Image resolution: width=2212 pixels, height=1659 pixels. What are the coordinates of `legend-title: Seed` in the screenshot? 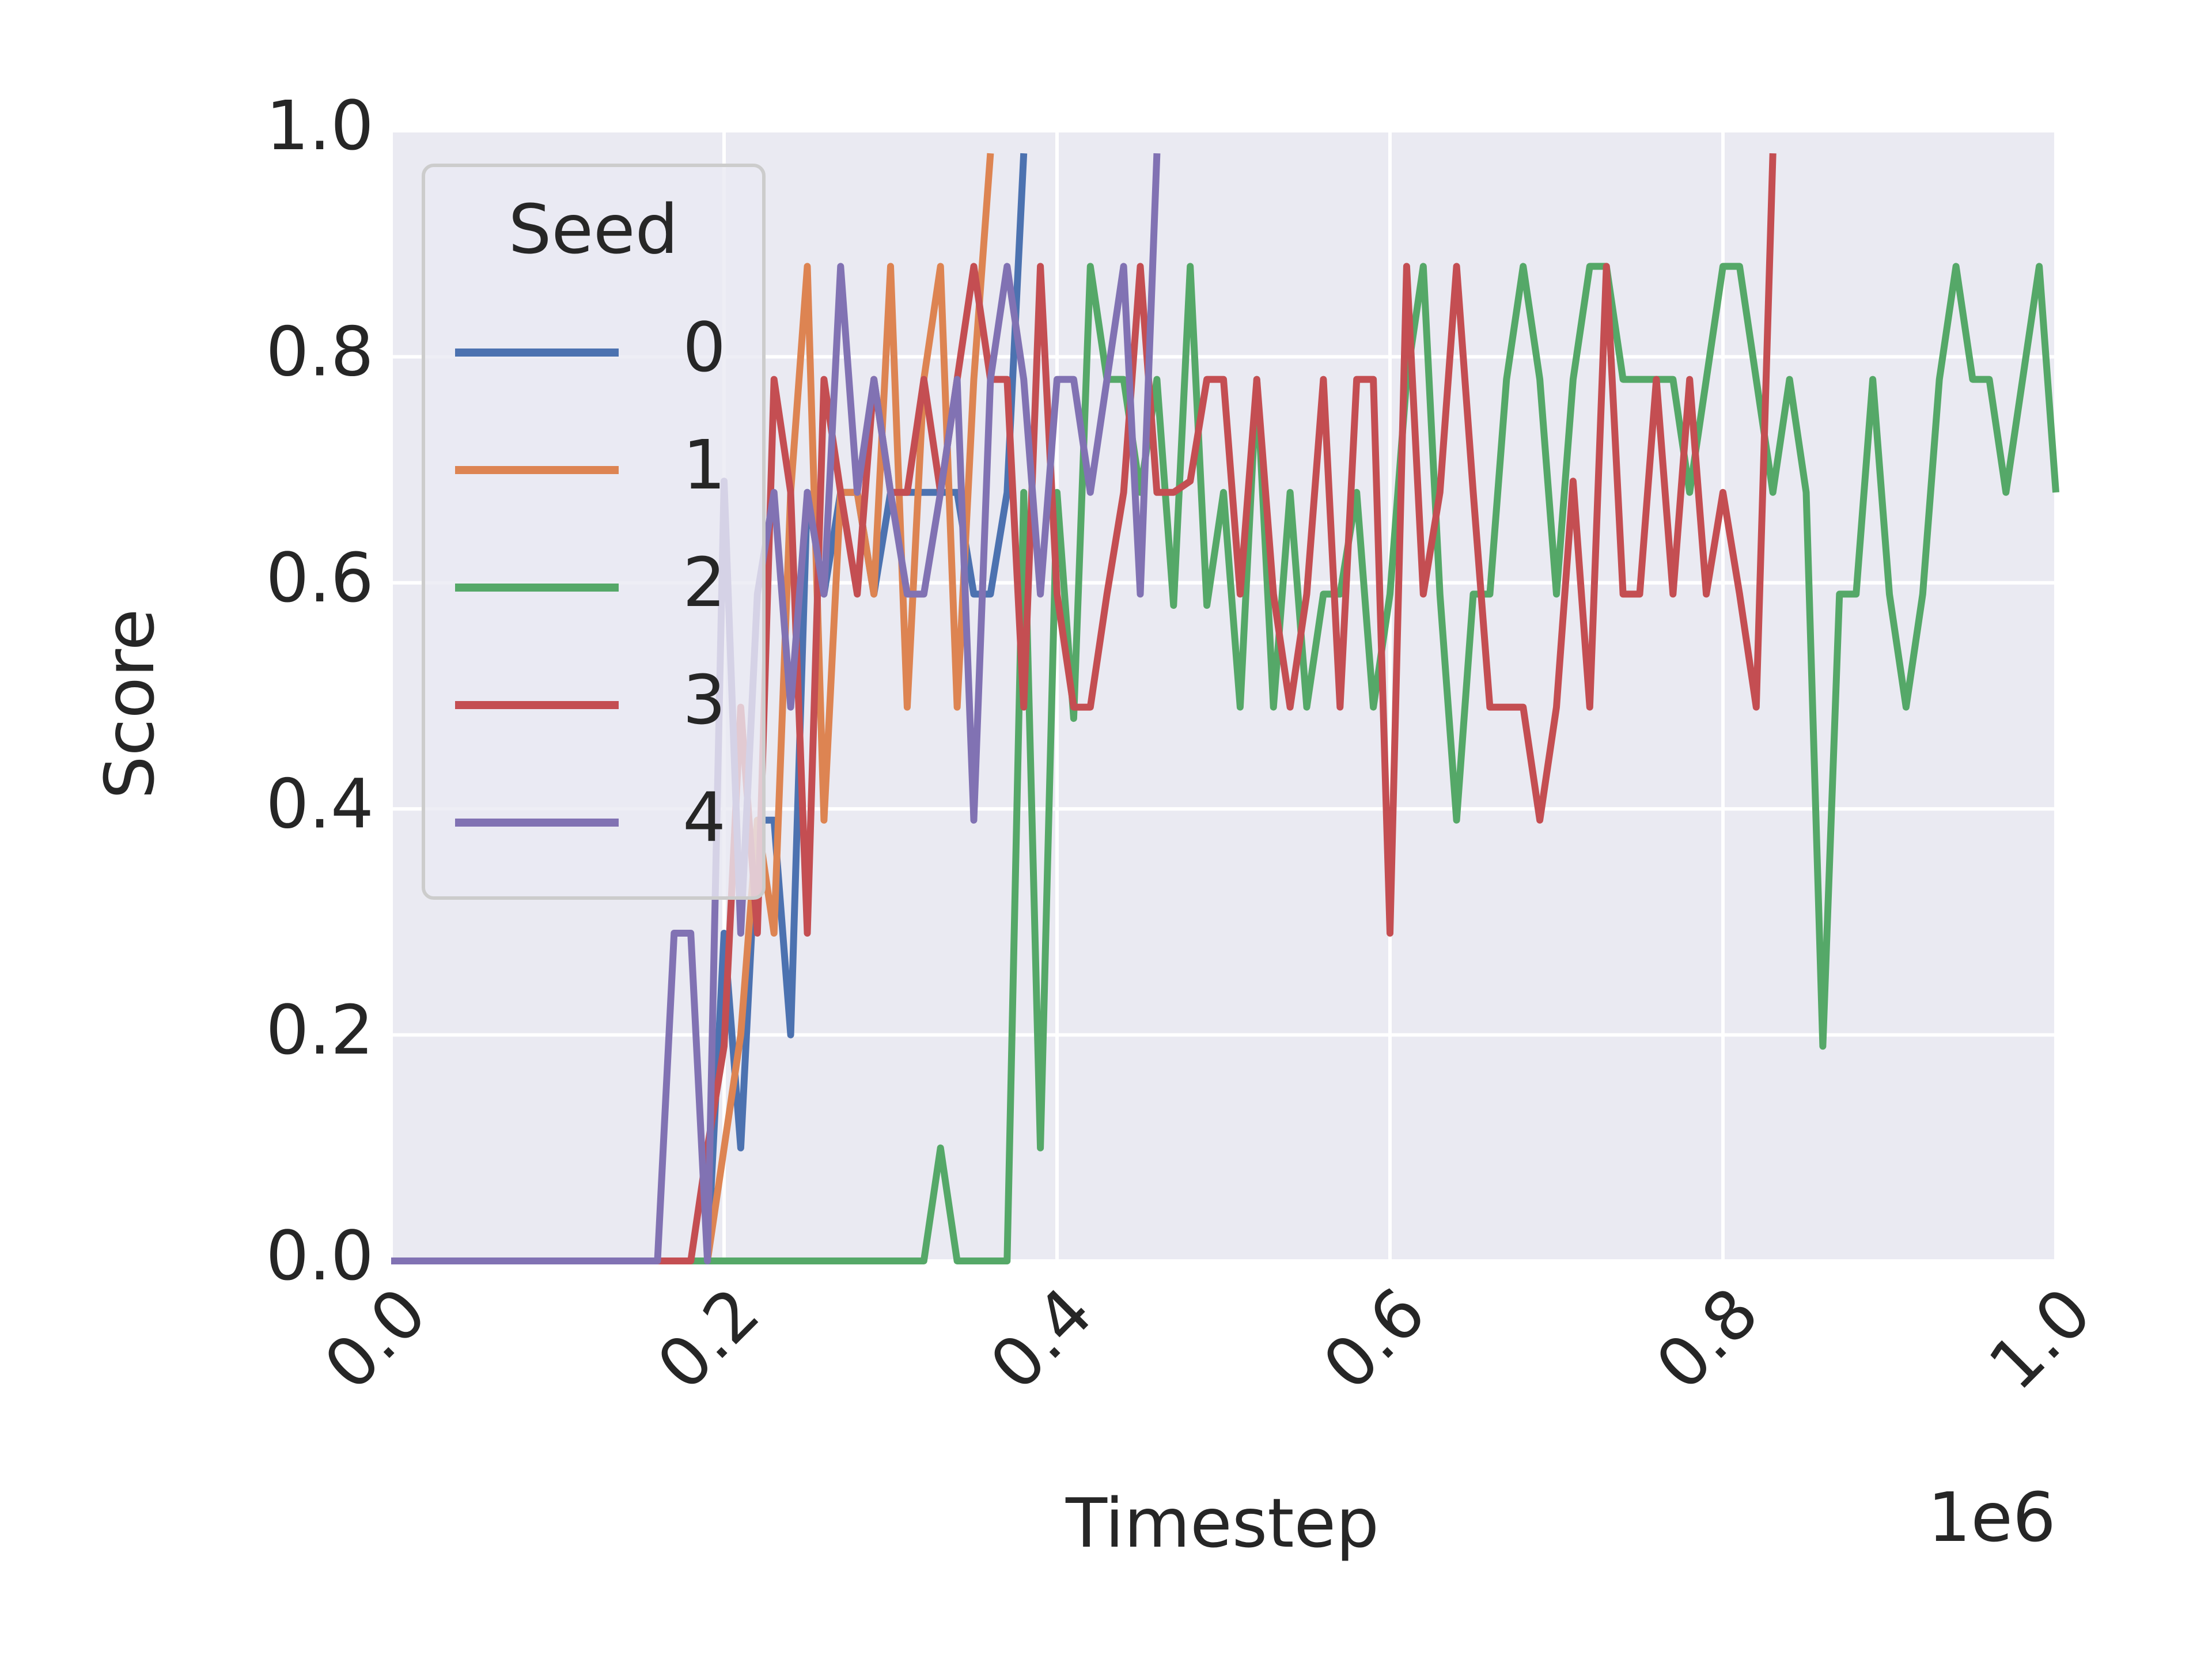 It's located at (594, 229).